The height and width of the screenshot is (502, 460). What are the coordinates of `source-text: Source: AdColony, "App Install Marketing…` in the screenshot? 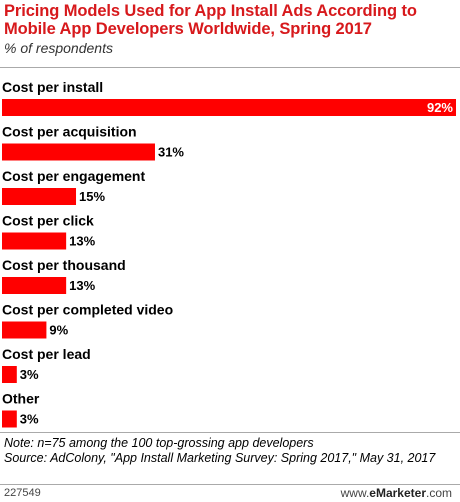 It's located at (220, 458).